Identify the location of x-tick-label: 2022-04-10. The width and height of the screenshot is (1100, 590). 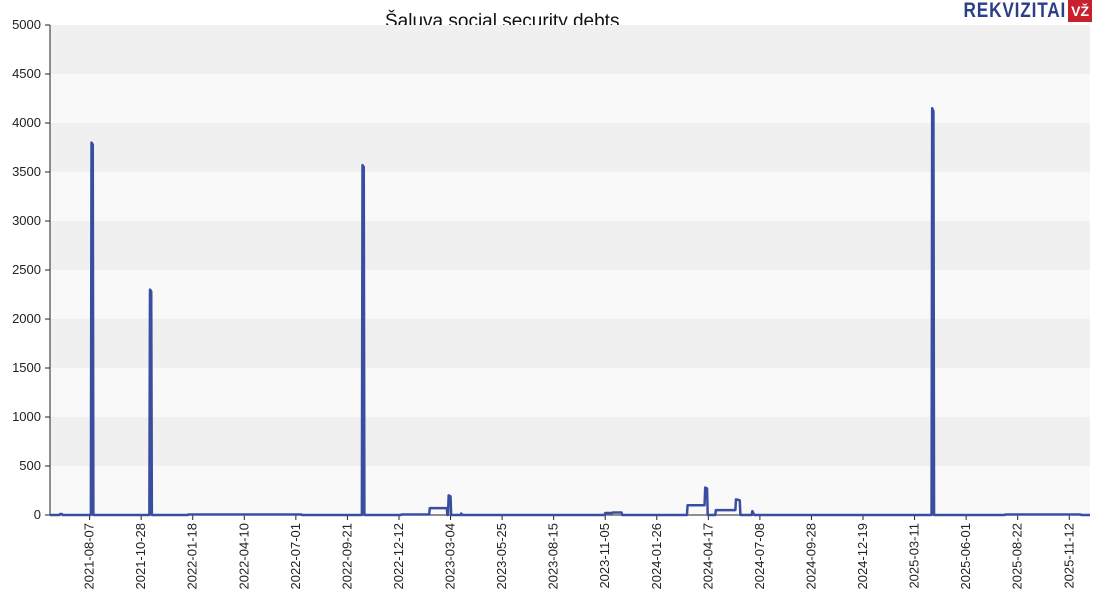
(243, 556).